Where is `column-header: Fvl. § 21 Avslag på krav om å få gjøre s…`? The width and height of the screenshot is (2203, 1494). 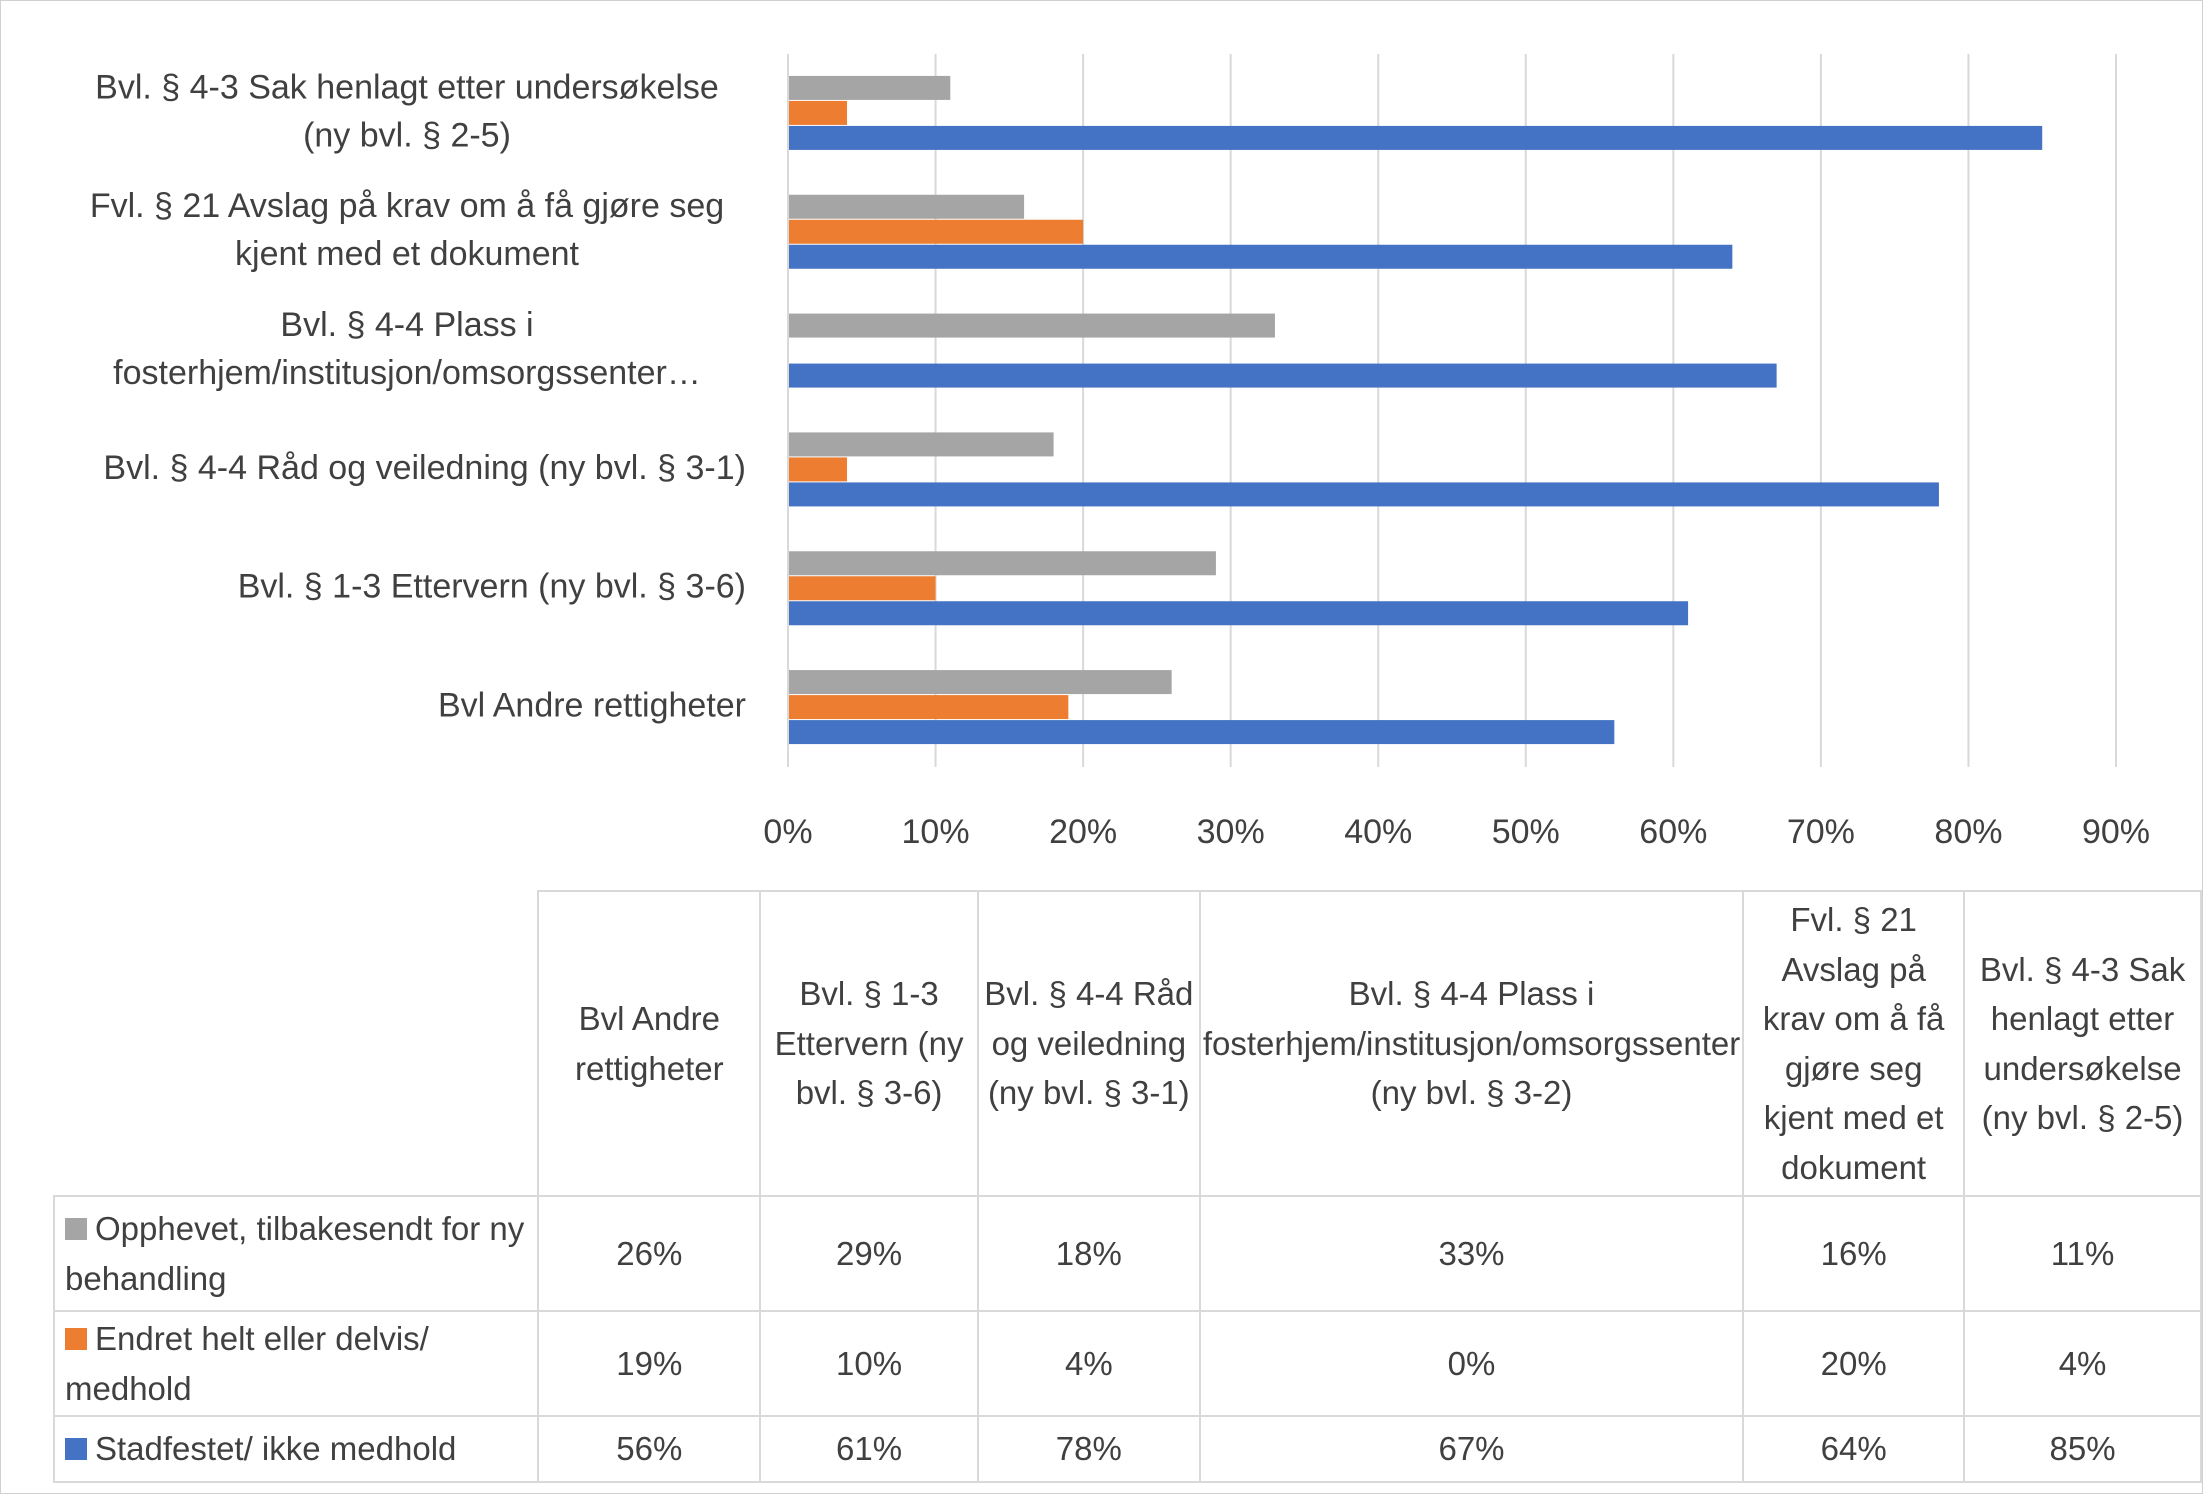 column-header: Fvl. § 21 Avslag på krav om å få gjøre s… is located at coordinates (1854, 1043).